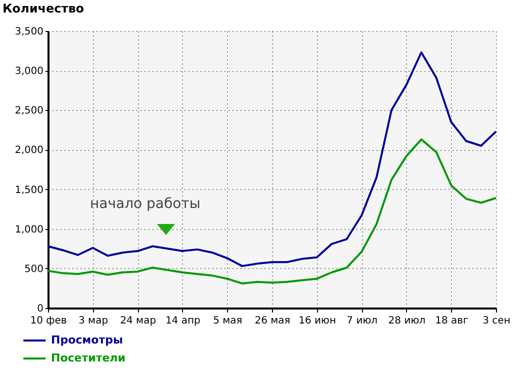  Describe the element at coordinates (29, 111) in the screenshot. I see `y-tick-label: 2,500` at that location.